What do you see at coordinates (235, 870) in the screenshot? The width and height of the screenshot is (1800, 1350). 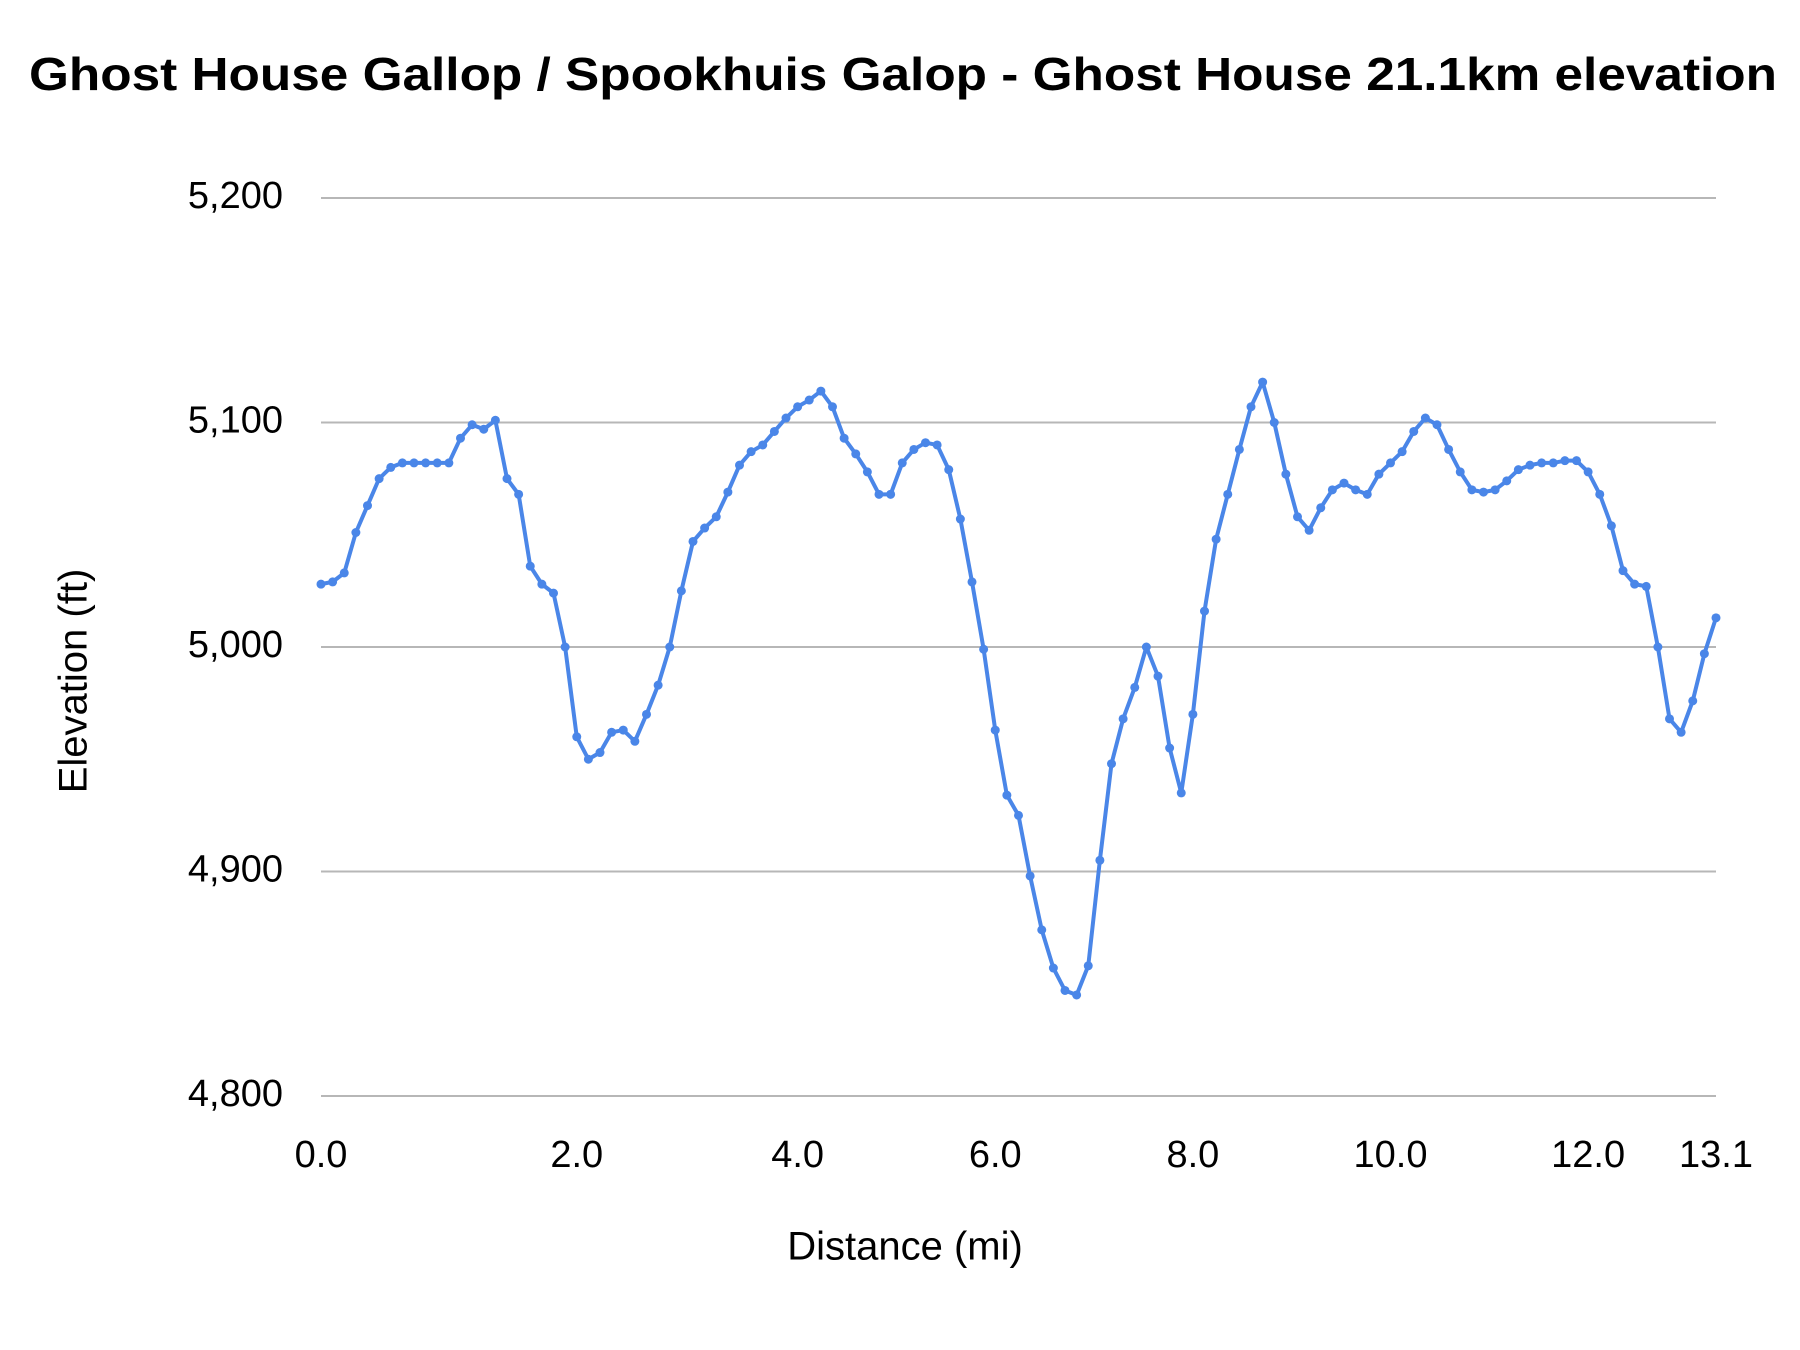 I see `y-tick-label: 4,900` at bounding box center [235, 870].